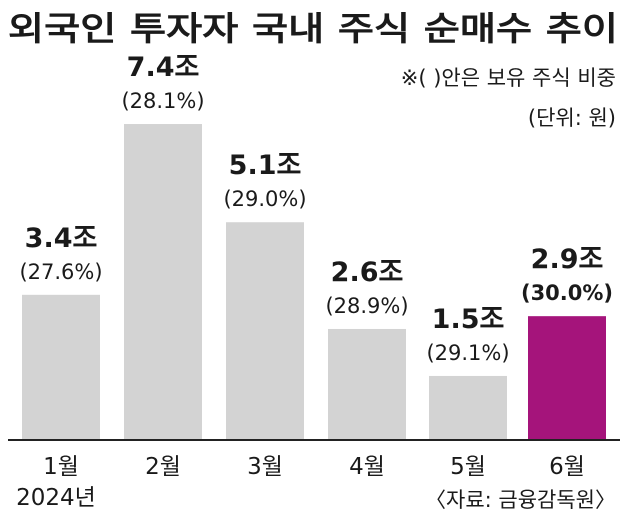  I want to click on value-label-5: 1.5조, so click(468, 319).